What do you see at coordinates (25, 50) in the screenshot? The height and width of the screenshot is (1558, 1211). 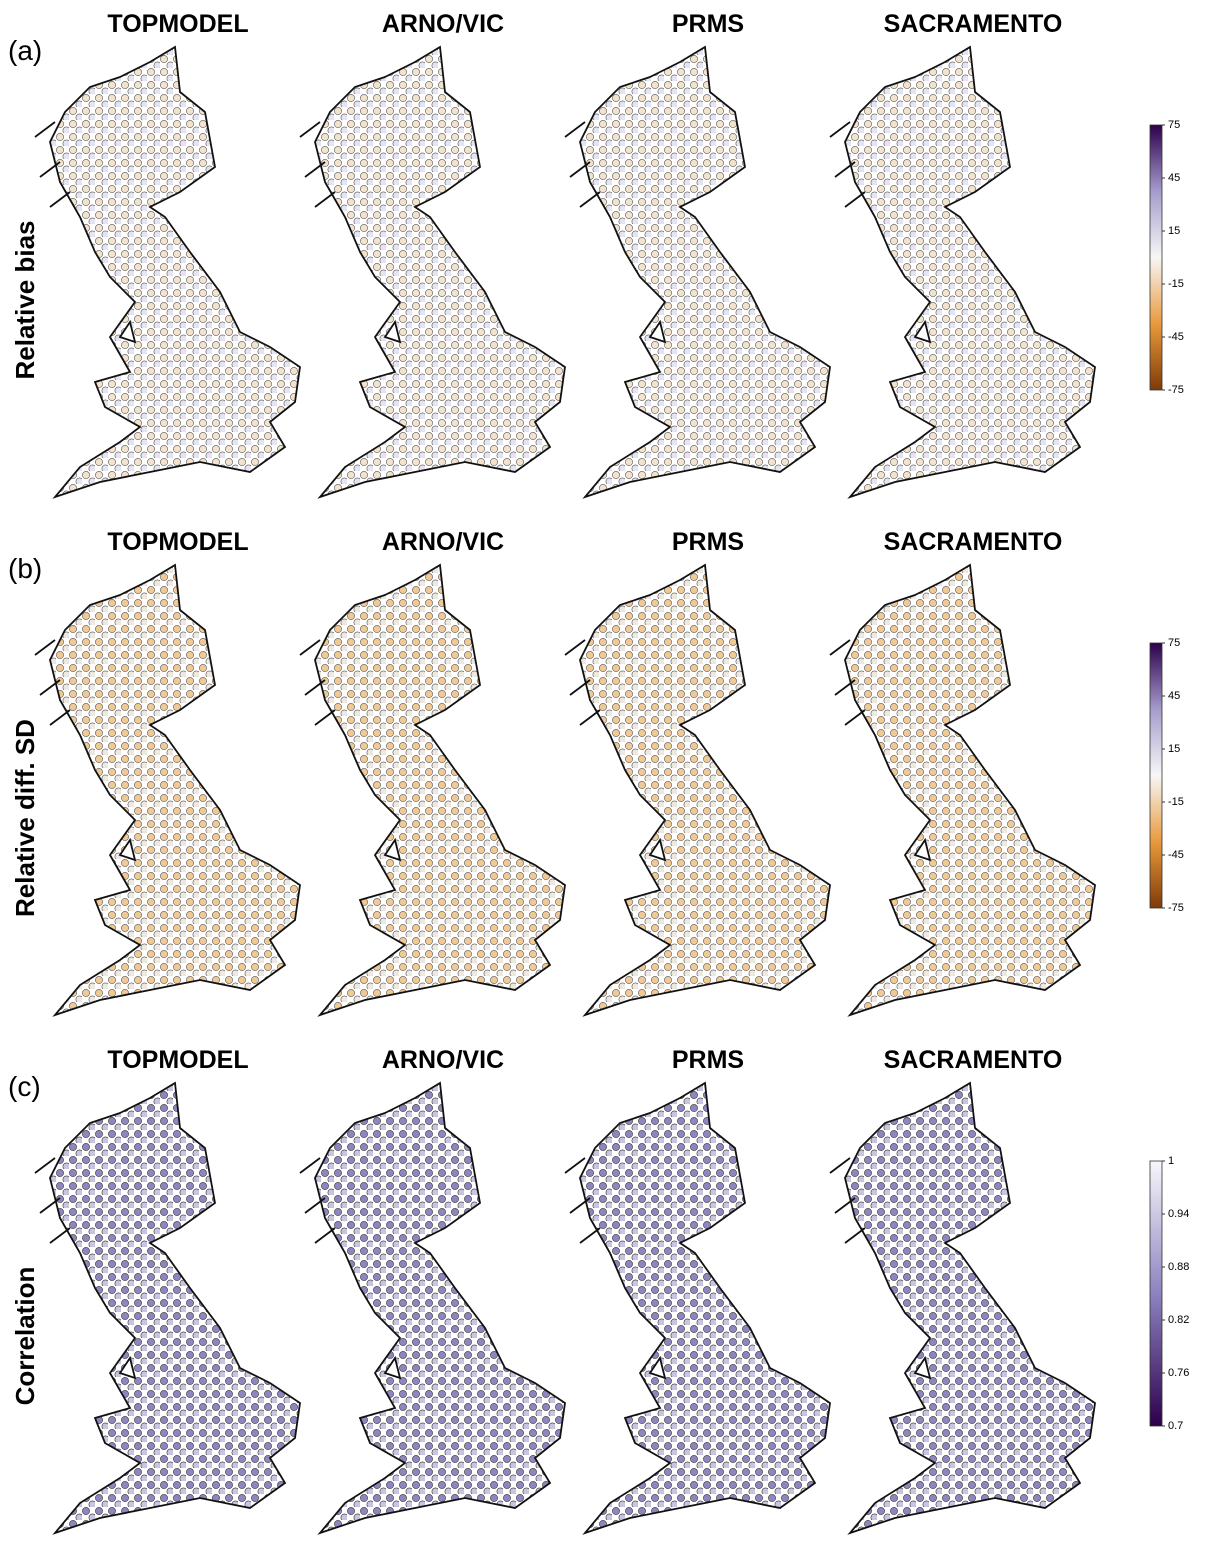 I see `panel-label: (a)` at bounding box center [25, 50].